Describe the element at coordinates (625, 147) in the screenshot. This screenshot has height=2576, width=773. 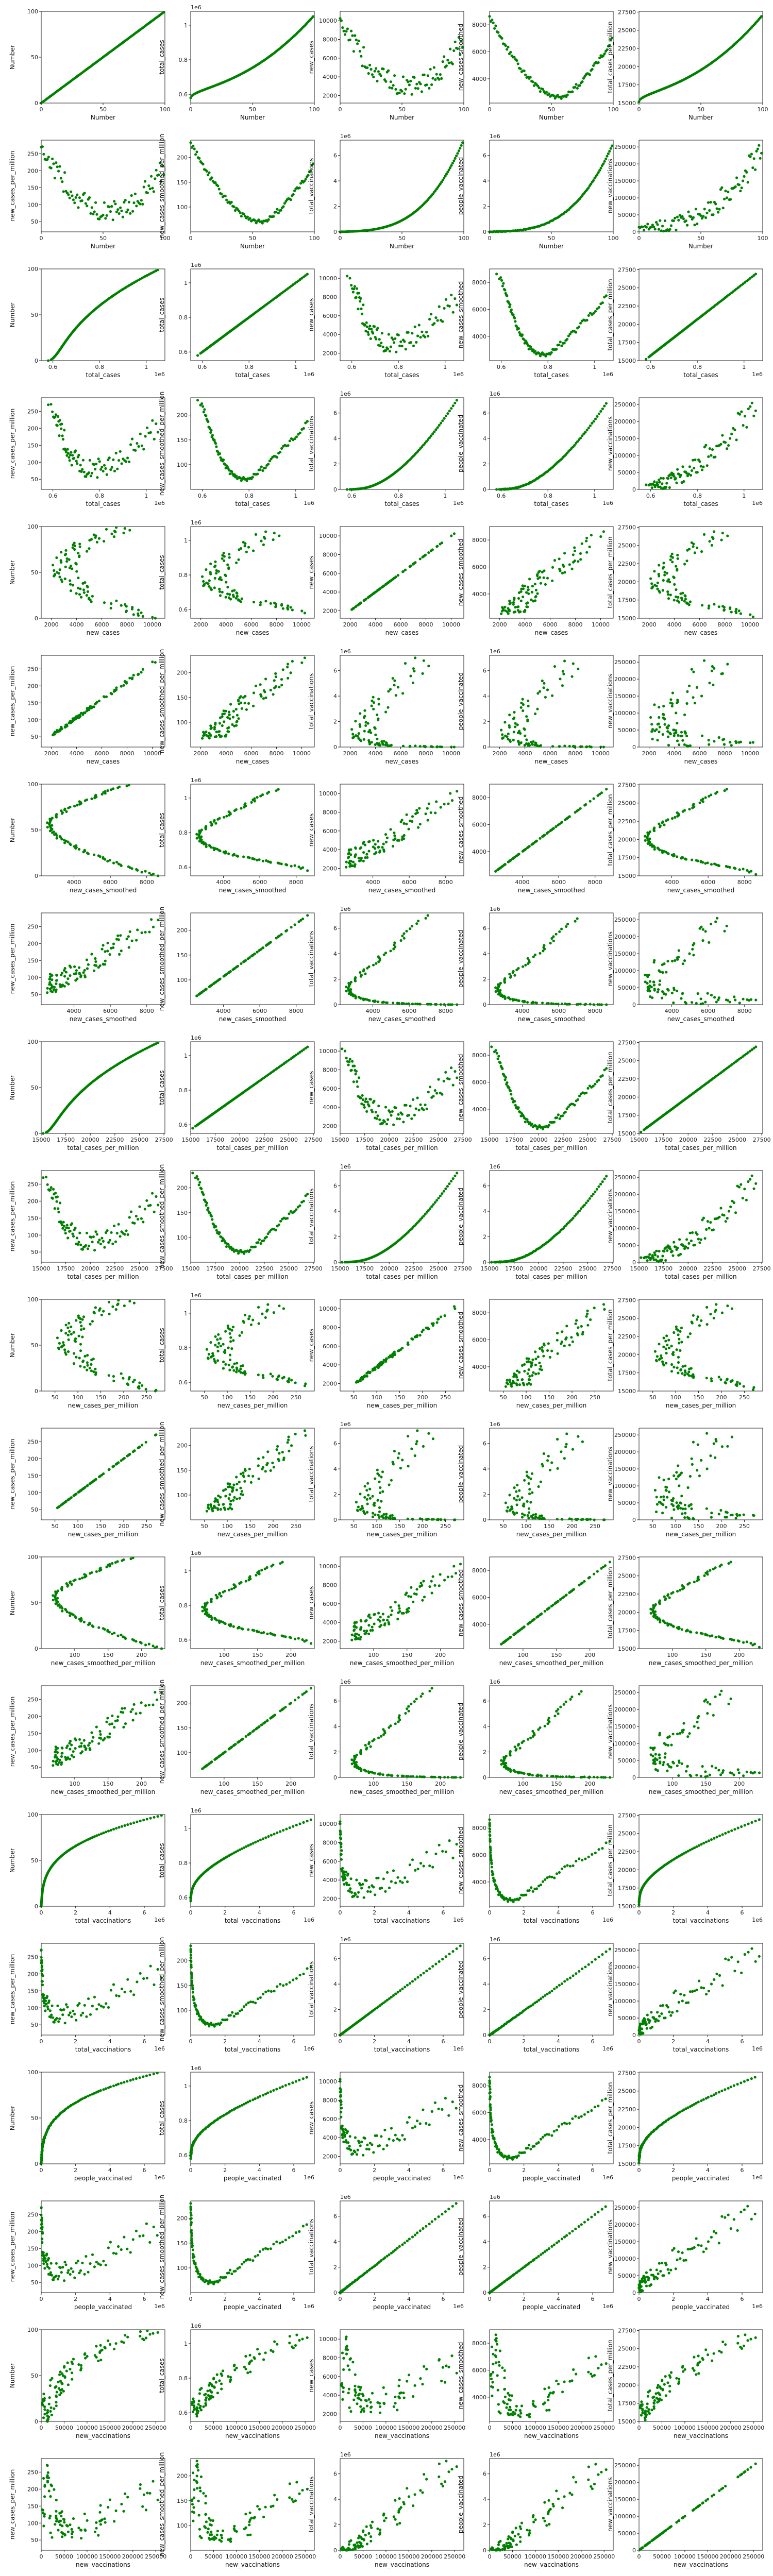
I see `y-tick-label: 250000` at that location.